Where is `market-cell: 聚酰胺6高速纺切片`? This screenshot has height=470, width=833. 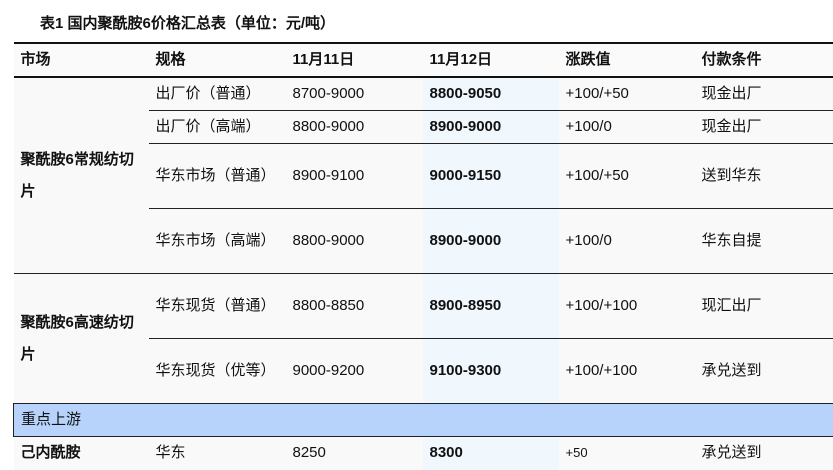 market-cell: 聚酰胺6高速纺切片 is located at coordinates (81, 339).